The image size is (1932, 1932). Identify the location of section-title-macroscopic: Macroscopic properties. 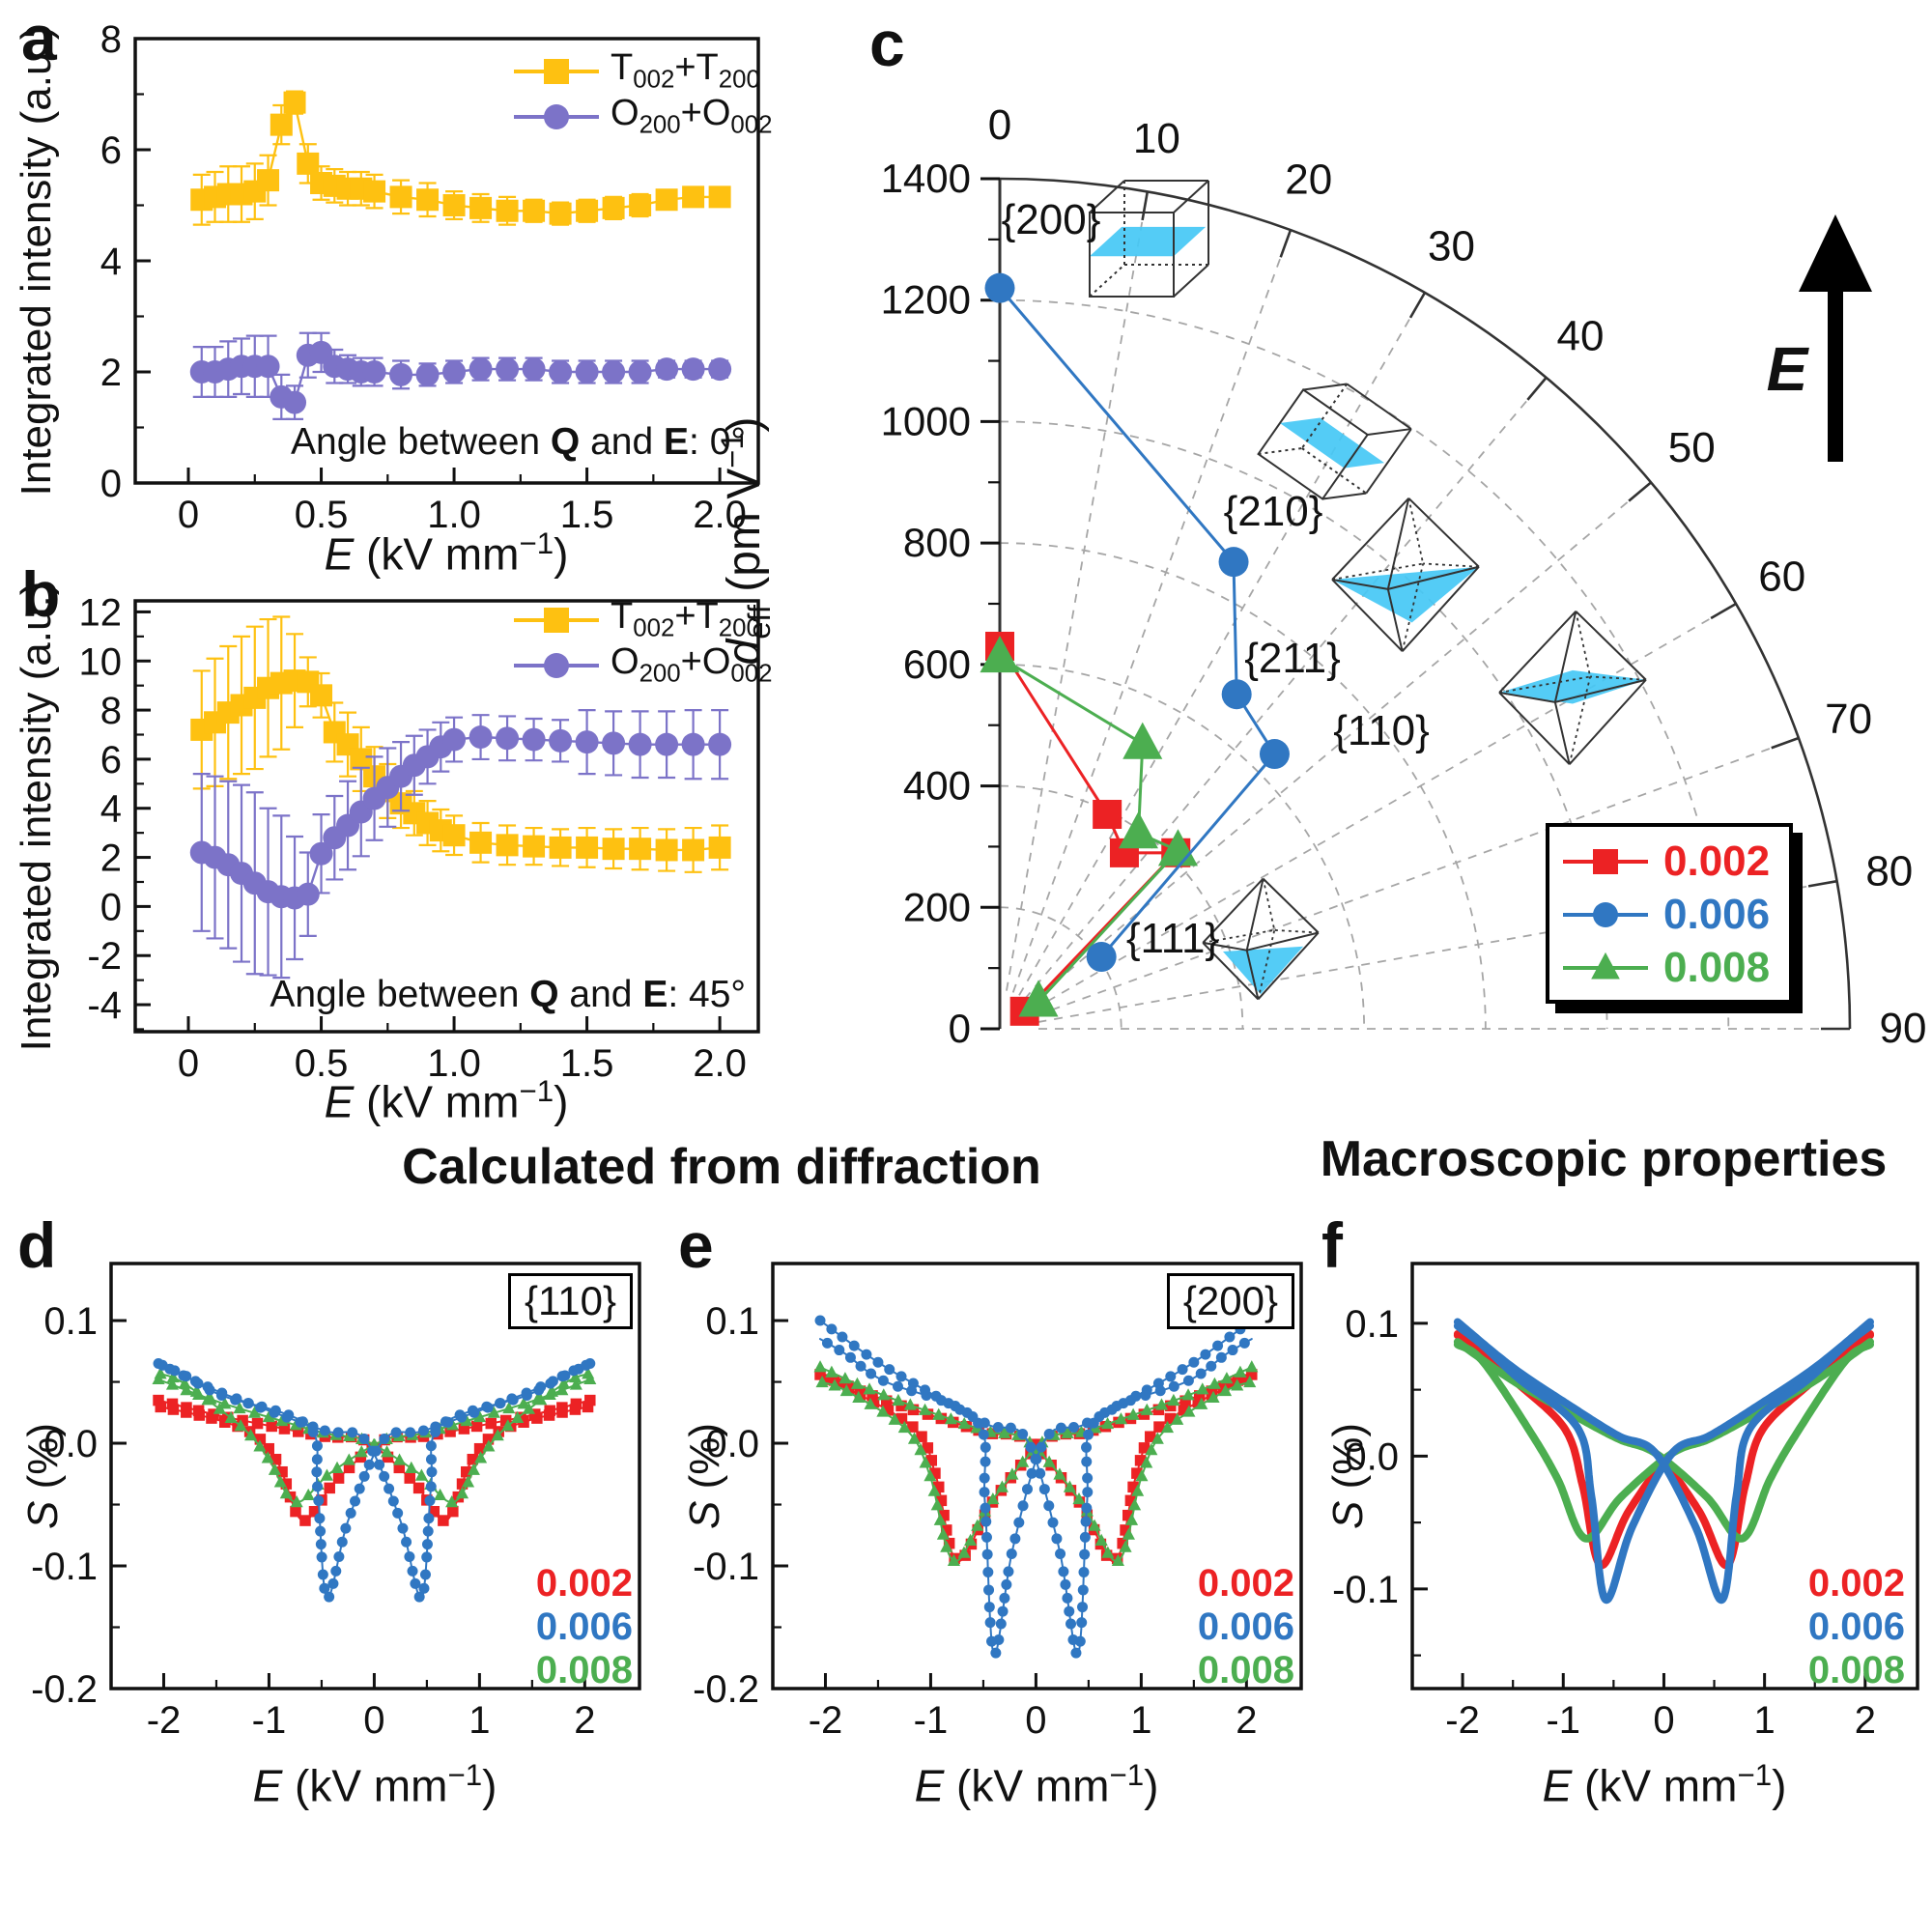
(1604, 1159).